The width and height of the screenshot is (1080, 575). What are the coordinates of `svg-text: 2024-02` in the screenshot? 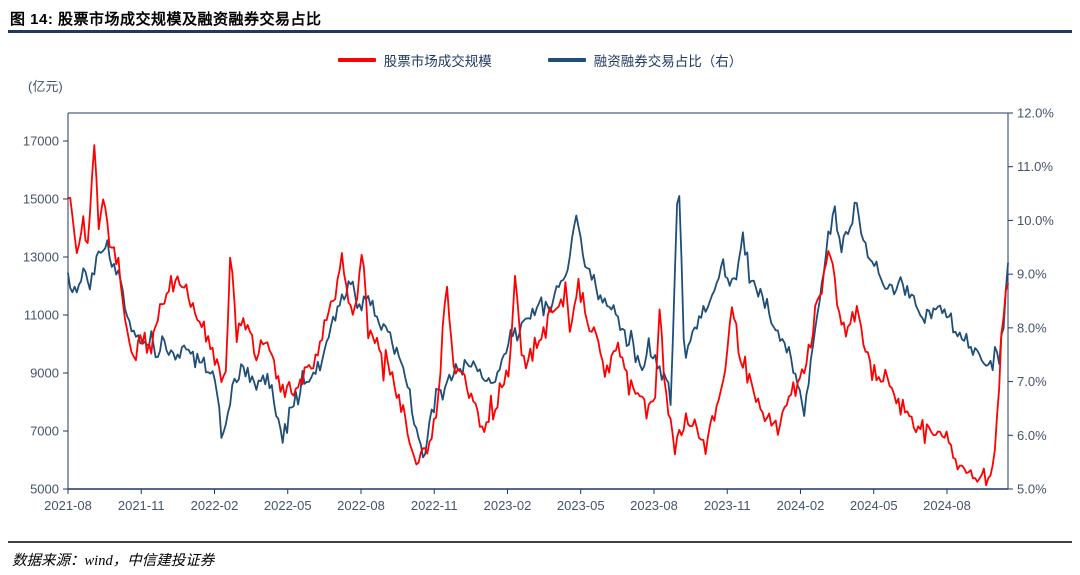 It's located at (801, 505).